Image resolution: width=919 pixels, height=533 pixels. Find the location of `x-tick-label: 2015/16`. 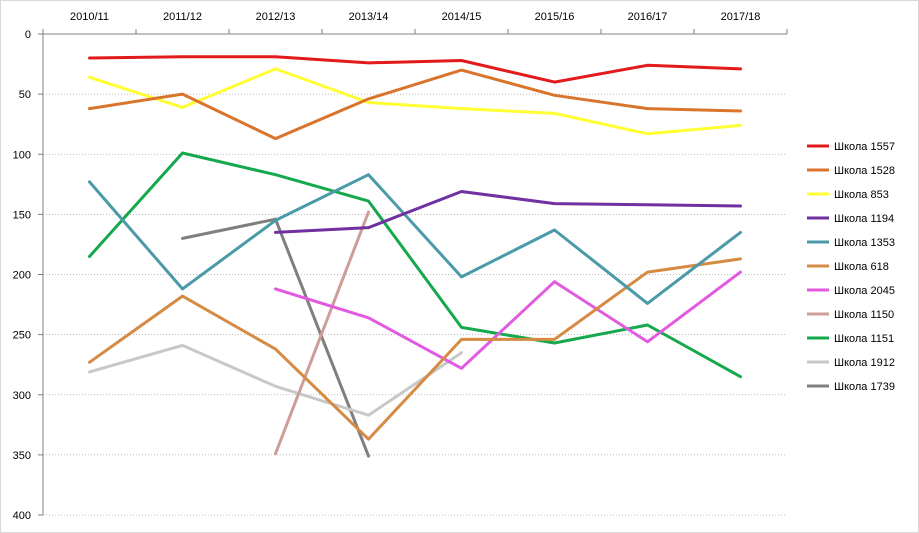

x-tick-label: 2015/16 is located at coordinates (555, 17).